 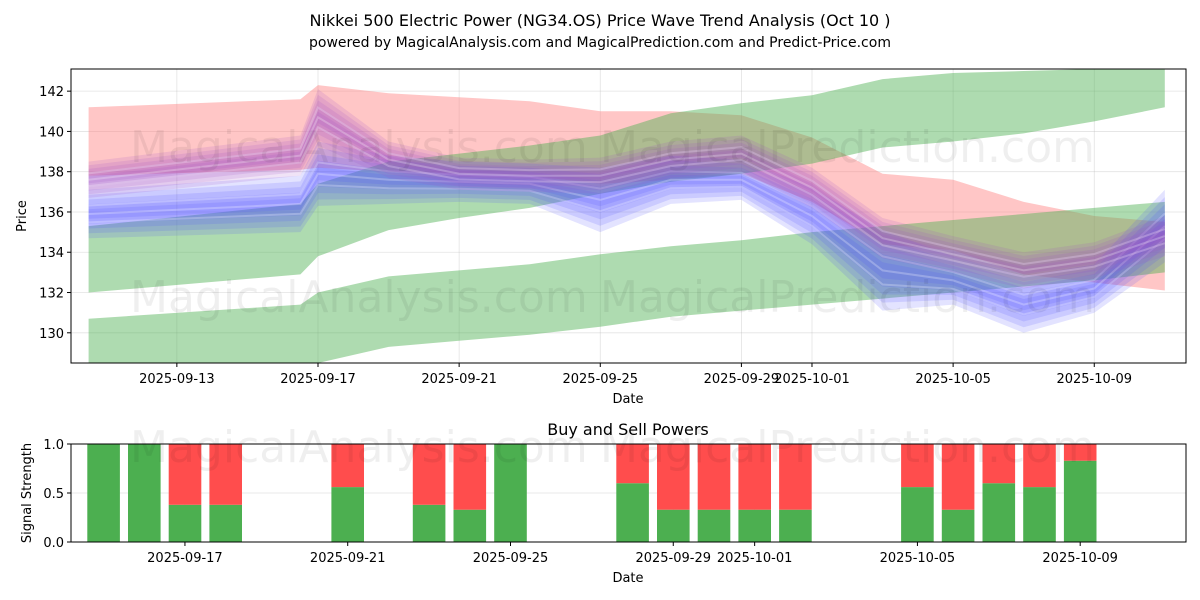 I want to click on watermark-left-top: MagicalAnalysis.com, so click(x=359, y=147).